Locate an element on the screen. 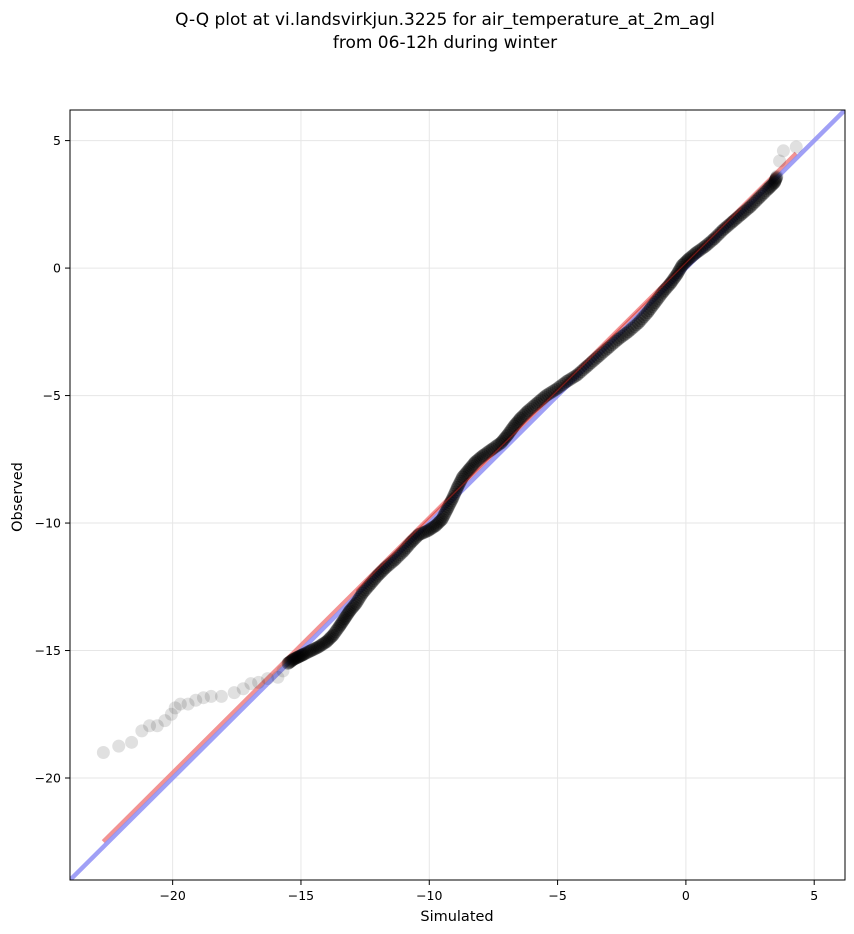 The image size is (854, 934). x-axis-label: Simulated is located at coordinates (456, 917).